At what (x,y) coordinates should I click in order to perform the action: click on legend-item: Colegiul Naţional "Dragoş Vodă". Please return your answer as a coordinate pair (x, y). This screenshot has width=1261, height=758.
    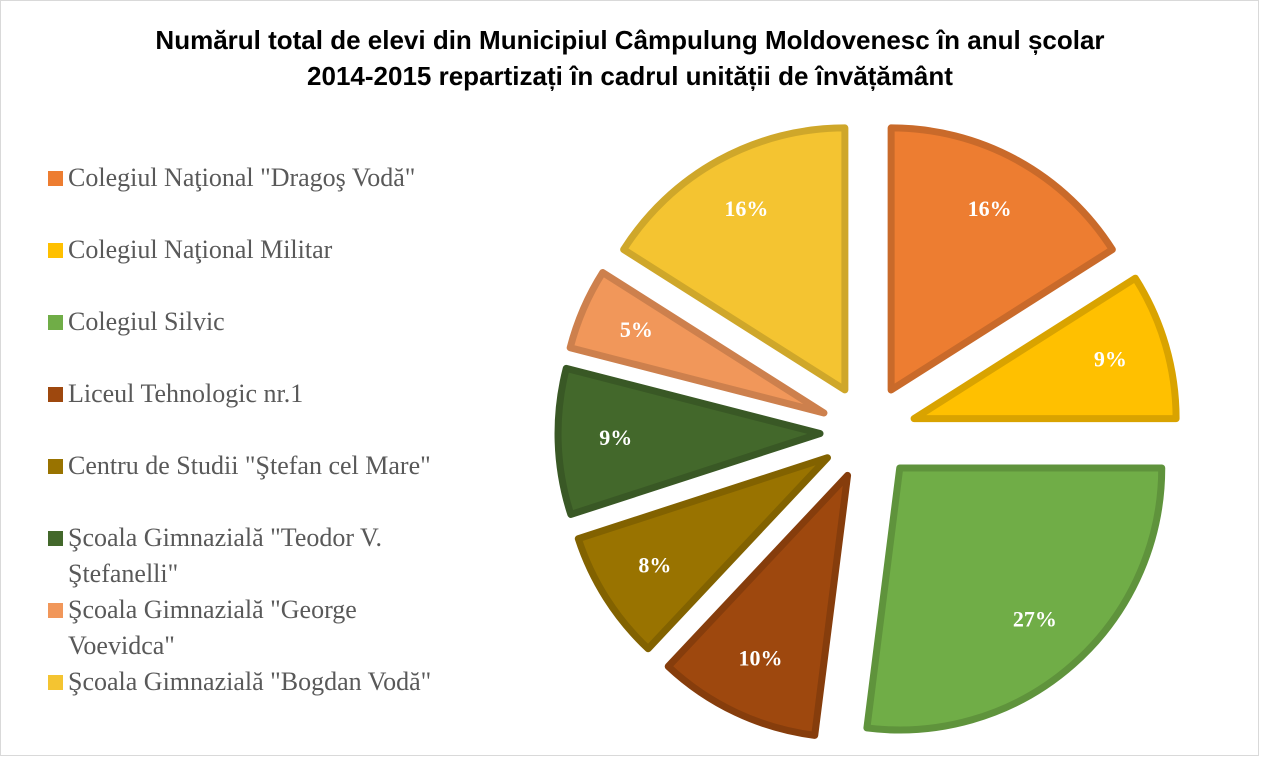
    Looking at the image, I should click on (258, 178).